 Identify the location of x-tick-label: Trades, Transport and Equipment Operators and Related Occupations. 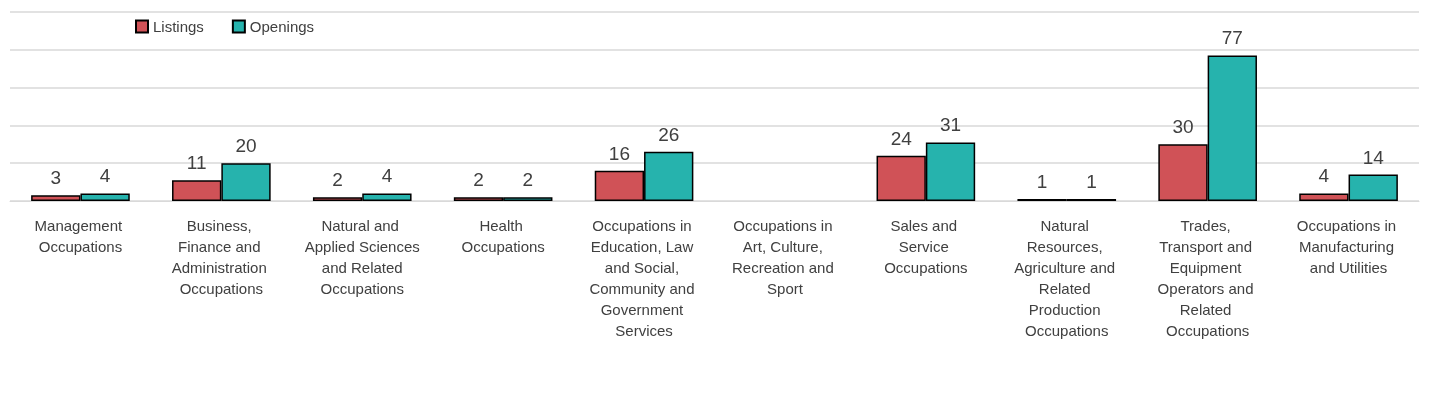
(1207, 278).